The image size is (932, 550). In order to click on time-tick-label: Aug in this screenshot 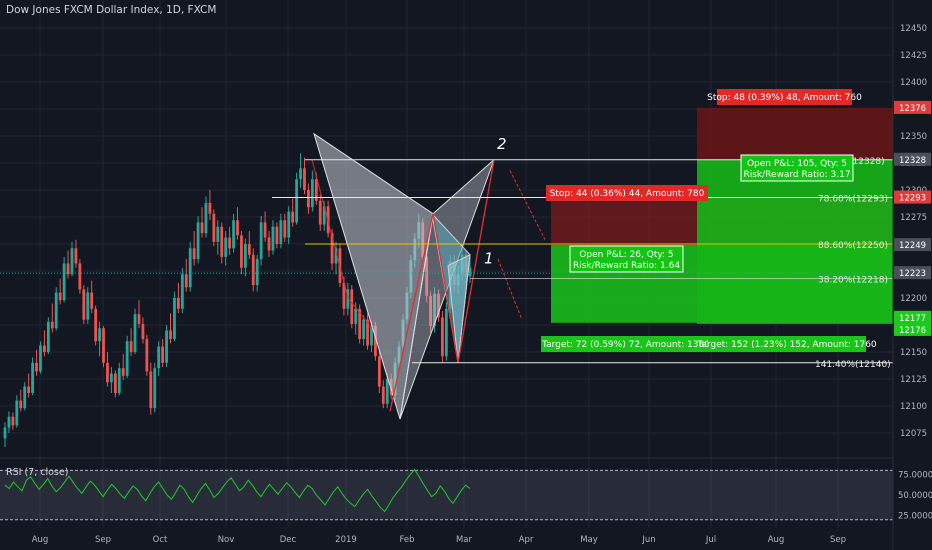, I will do `click(40, 540)`.